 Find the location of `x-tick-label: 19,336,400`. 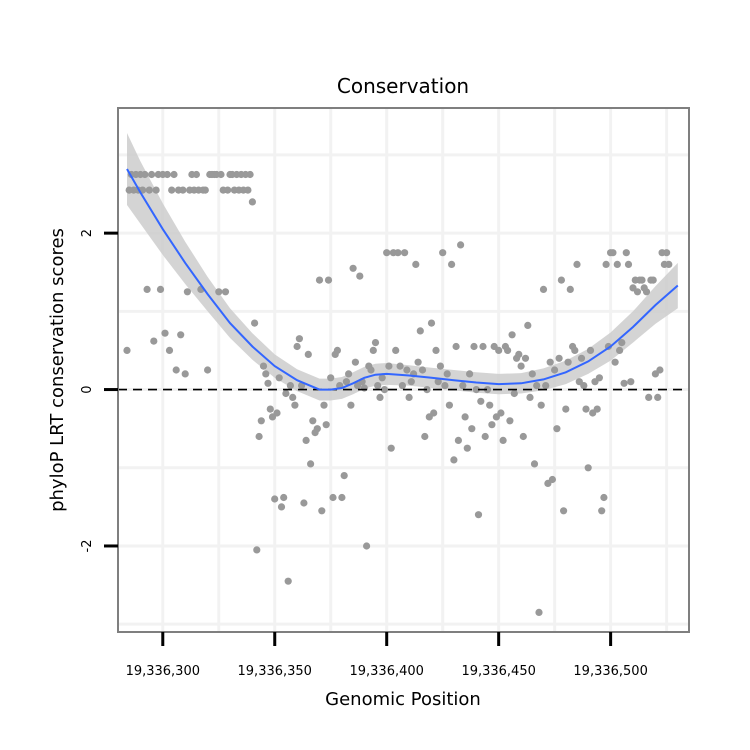

x-tick-label: 19,336,400 is located at coordinates (386, 671).